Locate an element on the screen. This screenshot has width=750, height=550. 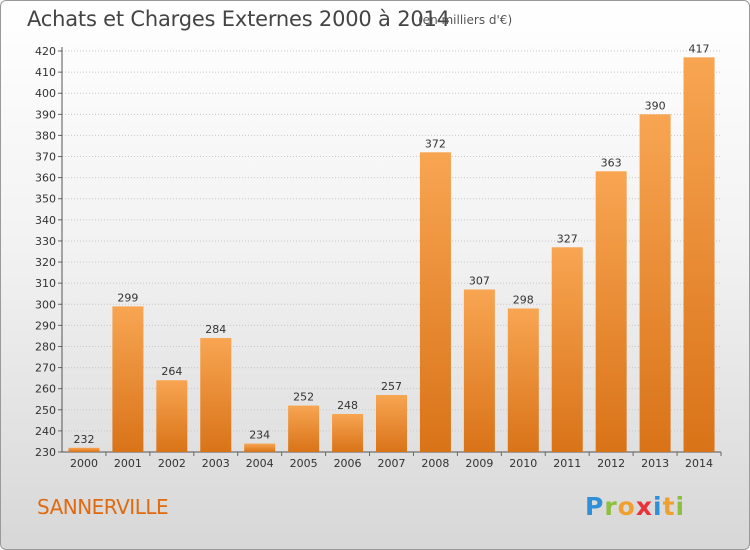
value-label-2004: 234 is located at coordinates (259, 435).